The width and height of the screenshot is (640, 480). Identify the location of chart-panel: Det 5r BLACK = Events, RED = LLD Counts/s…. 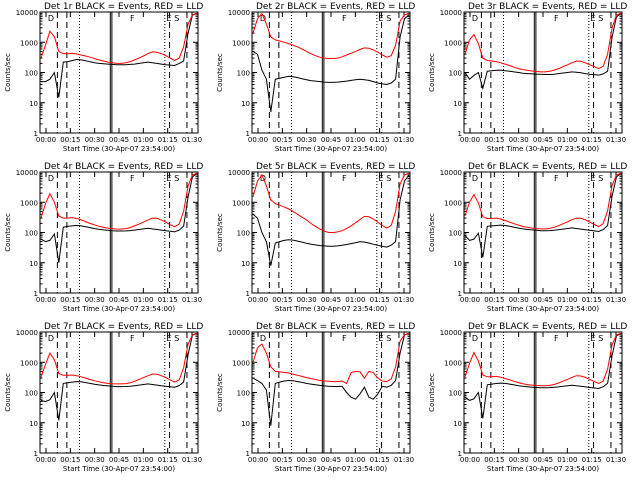
(315, 237).